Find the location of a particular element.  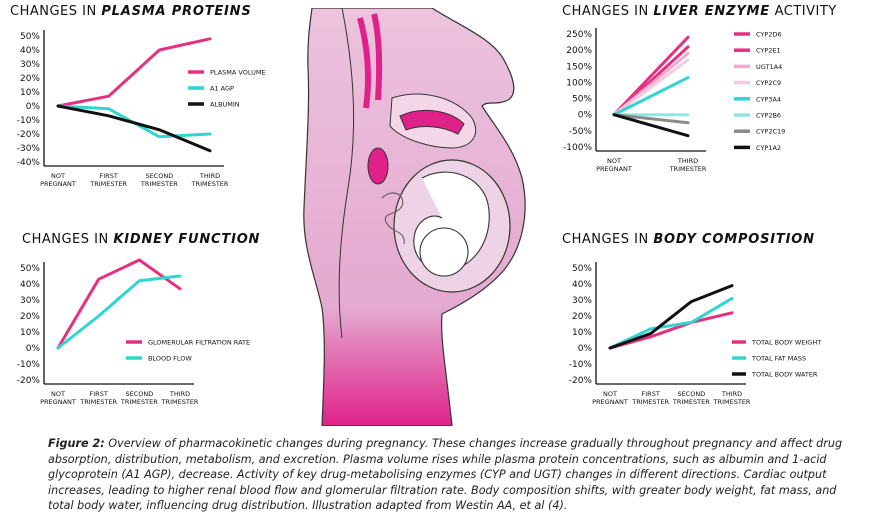

liver-title-emphasis: LIVER ENZYME is located at coordinates (711, 11).